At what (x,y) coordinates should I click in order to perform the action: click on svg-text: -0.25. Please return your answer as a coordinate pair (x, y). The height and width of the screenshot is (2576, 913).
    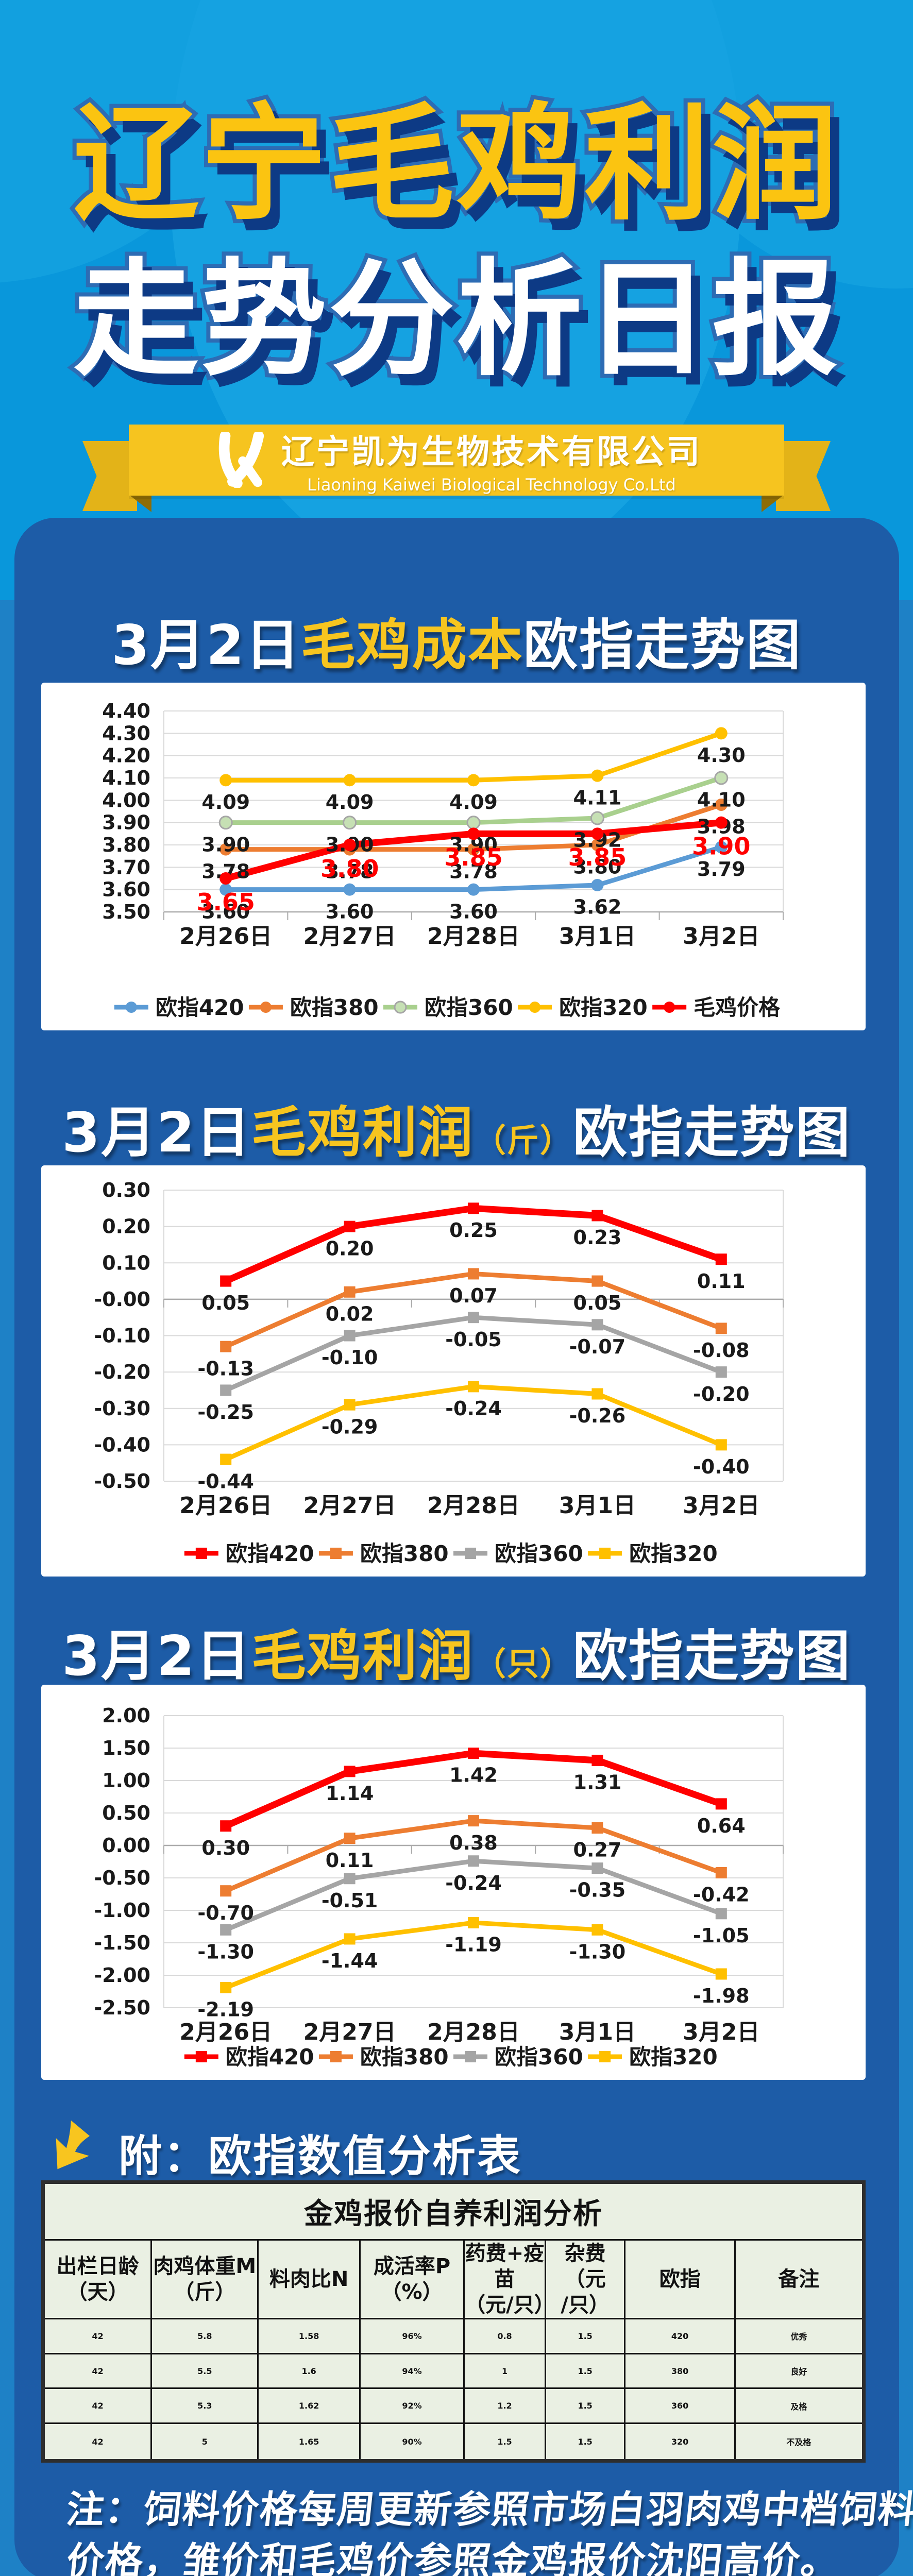
    Looking at the image, I should click on (226, 1412).